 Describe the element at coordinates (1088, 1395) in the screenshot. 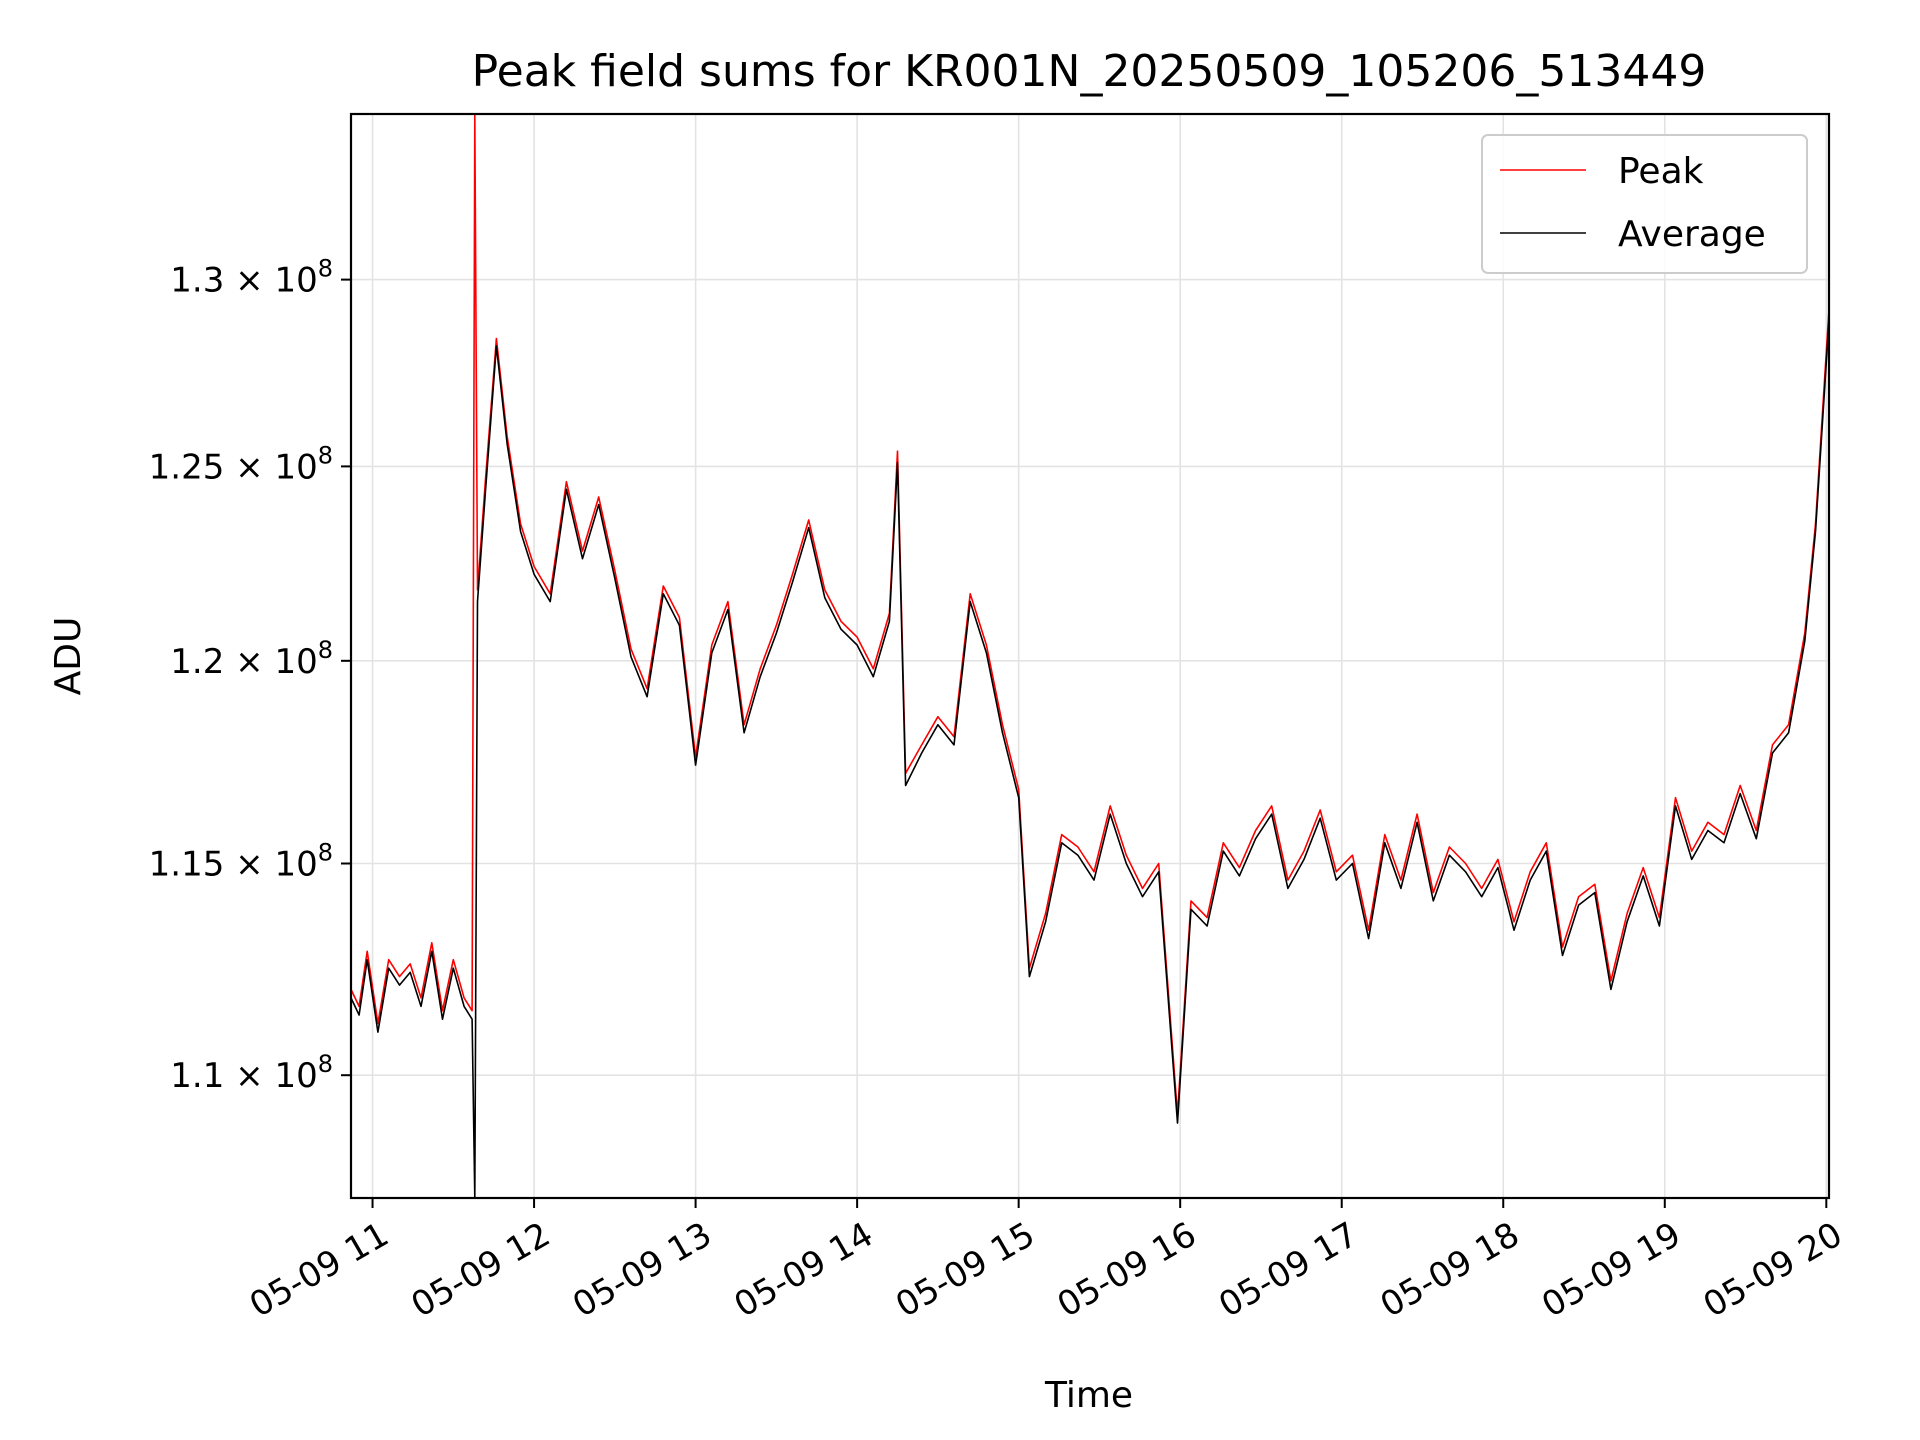

I see `x-axis-label: Time` at that location.